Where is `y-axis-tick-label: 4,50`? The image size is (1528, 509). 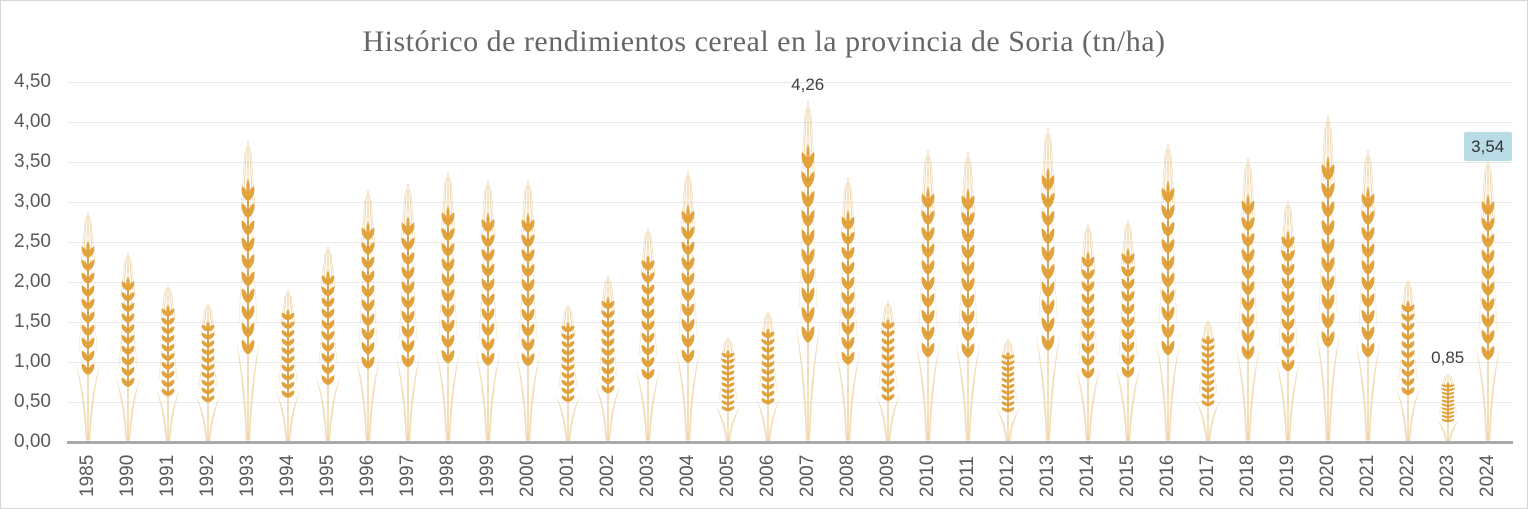
y-axis-tick-label: 4,50 is located at coordinates (32, 81).